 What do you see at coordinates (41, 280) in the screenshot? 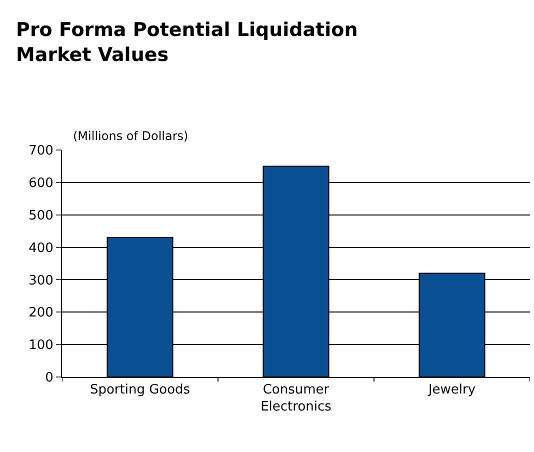
I see `y-tick-label: 300` at bounding box center [41, 280].